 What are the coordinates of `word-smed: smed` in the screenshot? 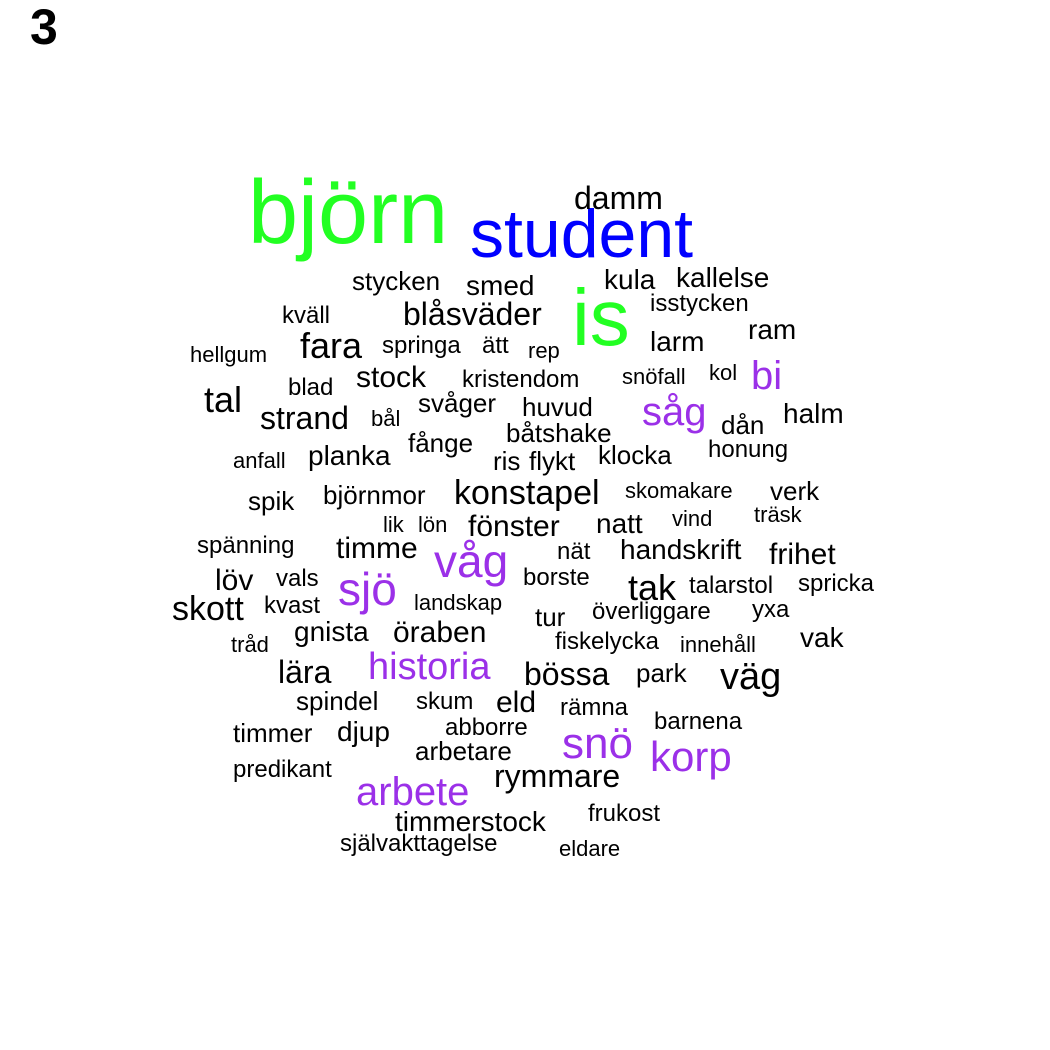 It's located at (500, 285).